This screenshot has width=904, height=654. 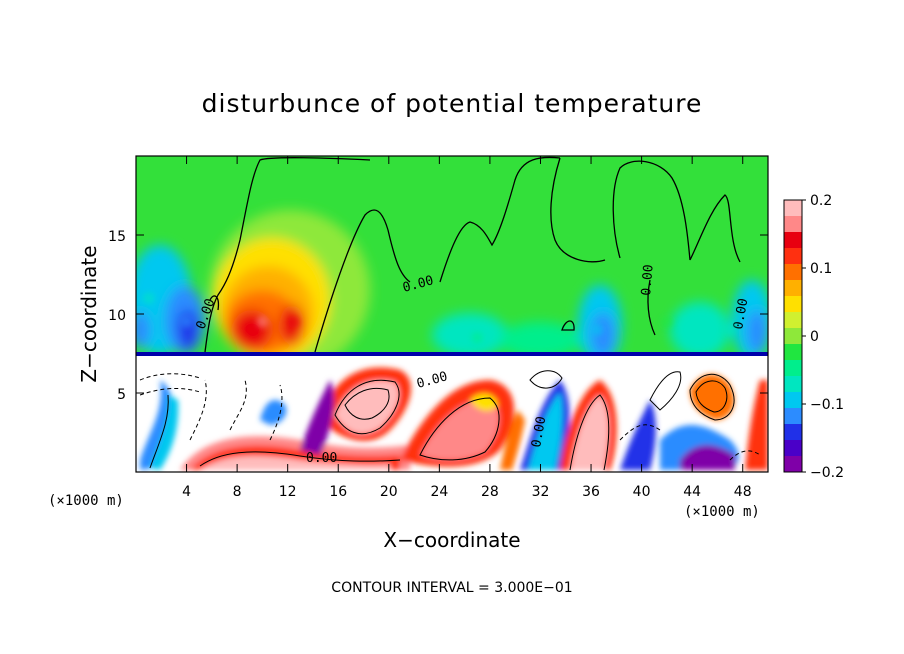 I want to click on colorbar-tick-label: −0.2, so click(x=827, y=473).